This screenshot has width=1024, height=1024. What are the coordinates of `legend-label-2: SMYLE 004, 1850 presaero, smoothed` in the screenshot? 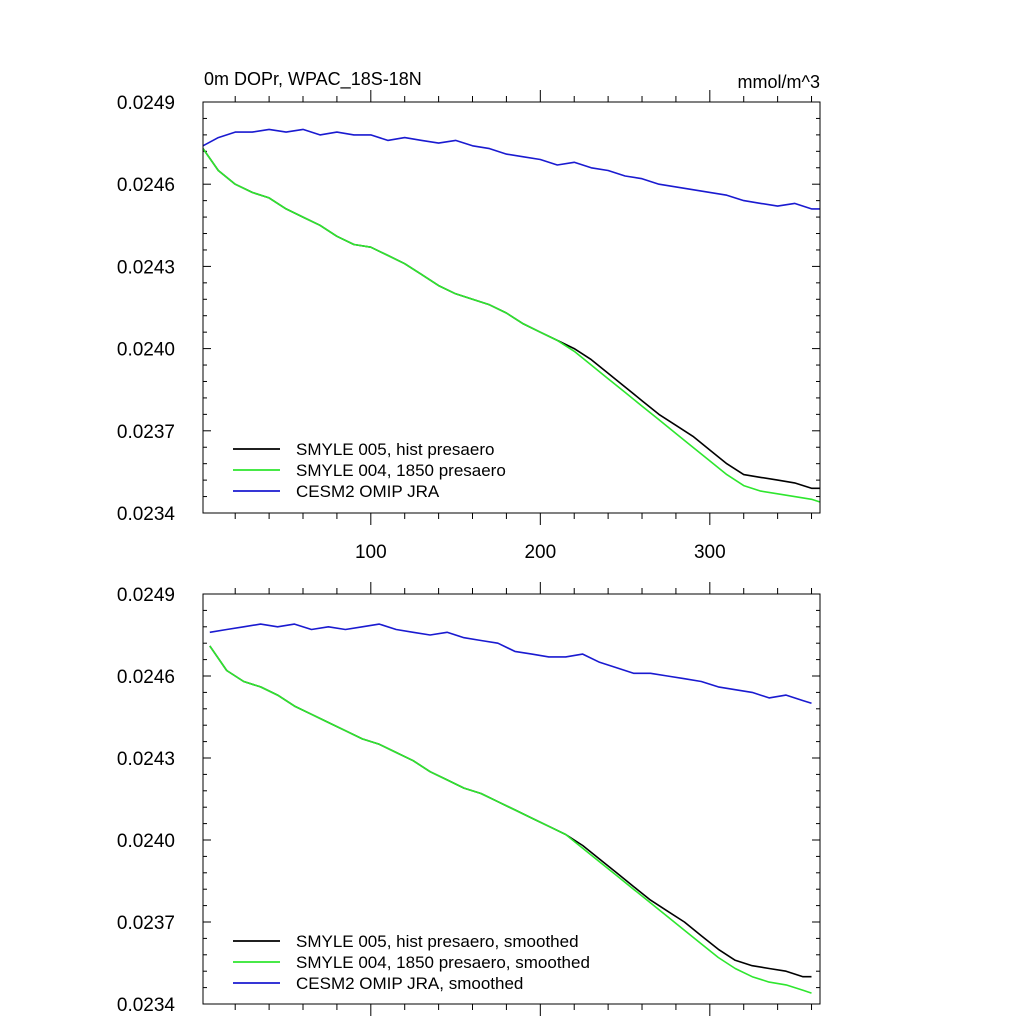 It's located at (443, 962).